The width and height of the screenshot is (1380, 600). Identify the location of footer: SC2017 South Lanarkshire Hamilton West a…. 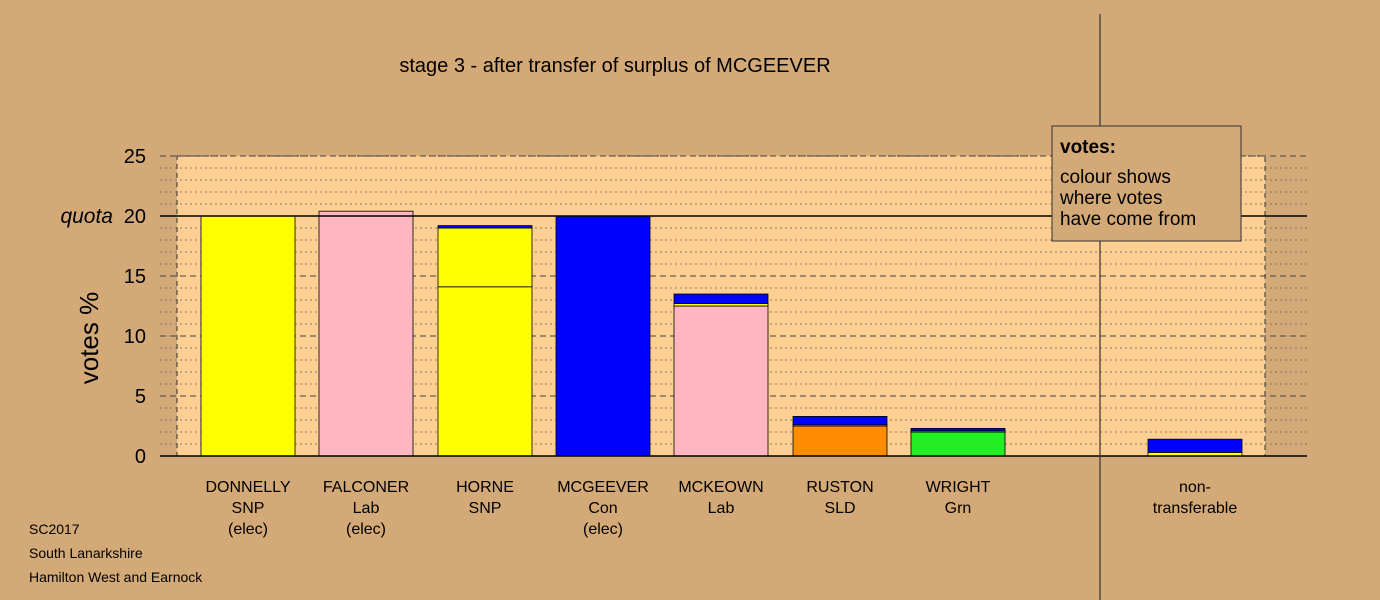
(116, 553).